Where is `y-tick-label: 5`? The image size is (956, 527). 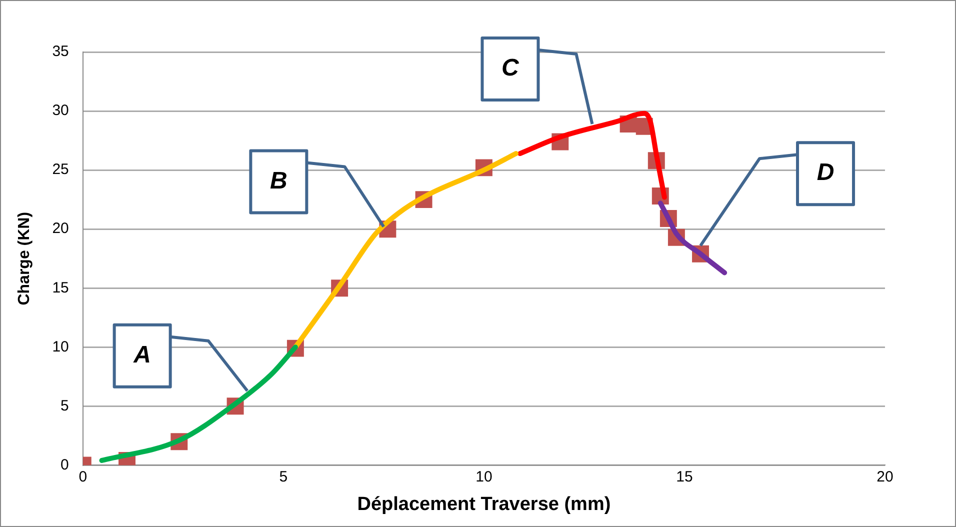 y-tick-label: 5 is located at coordinates (64, 405).